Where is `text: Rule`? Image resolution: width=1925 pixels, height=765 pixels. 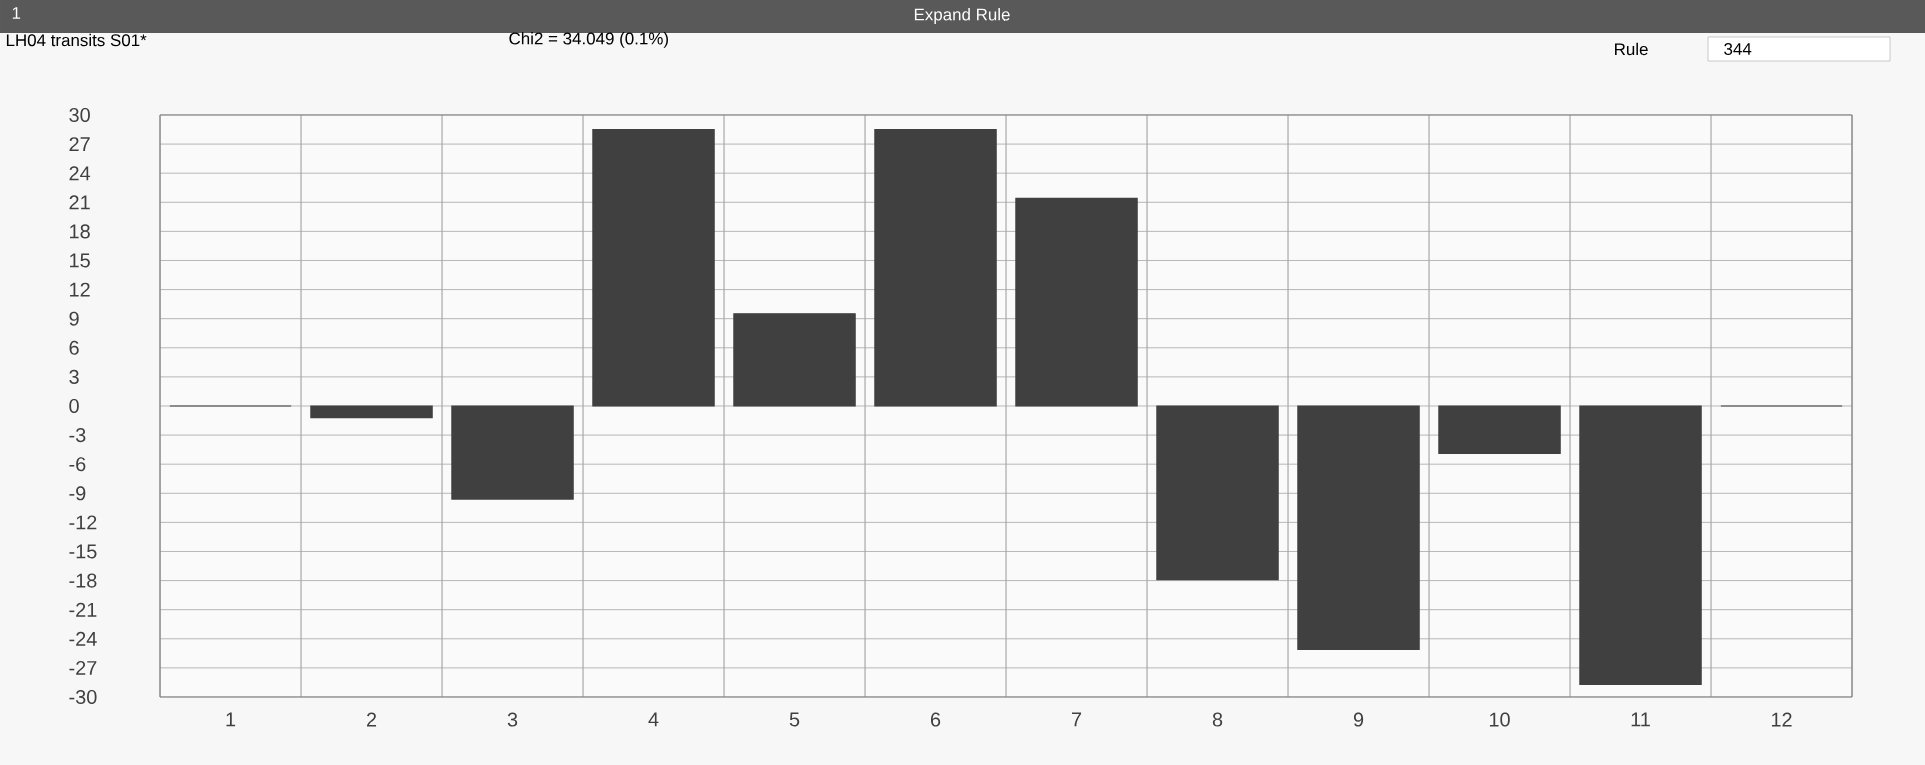 text: Rule is located at coordinates (1631, 49).